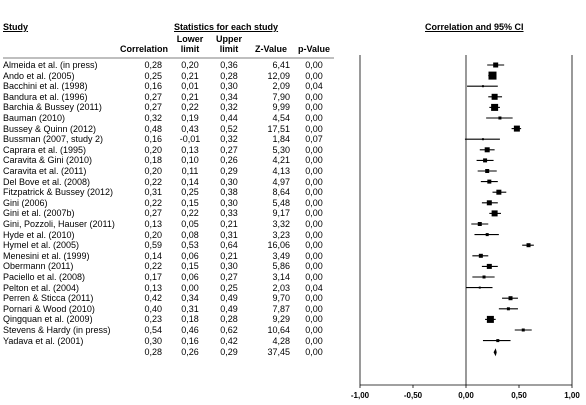  Describe the element at coordinates (278, 75) in the screenshot. I see `cell-z: 12,09` at that location.